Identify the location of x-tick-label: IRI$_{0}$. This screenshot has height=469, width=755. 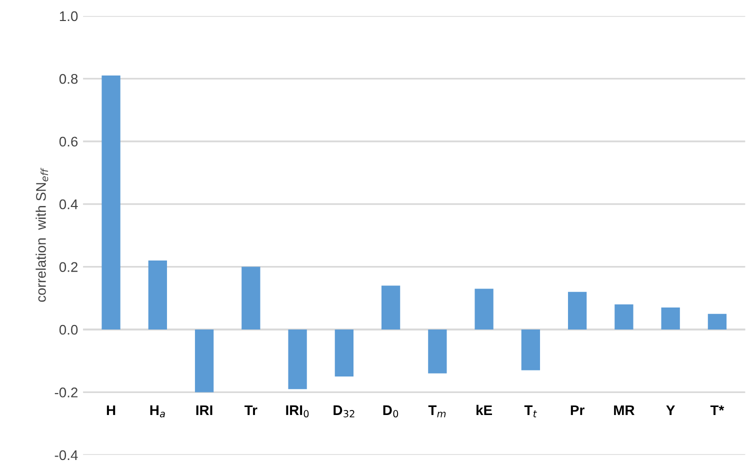
(297, 411).